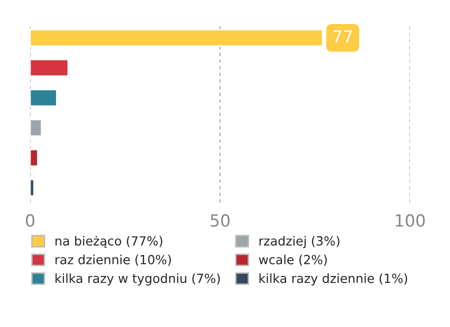  Describe the element at coordinates (220, 220) in the screenshot. I see `x-tick-label: 50` at that location.